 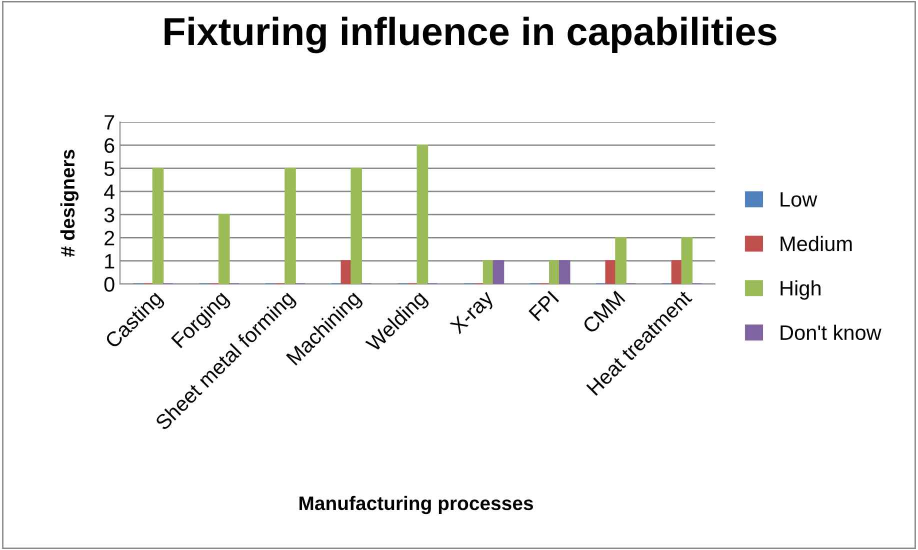 I want to click on y-tick-label: 4, so click(x=109, y=191).